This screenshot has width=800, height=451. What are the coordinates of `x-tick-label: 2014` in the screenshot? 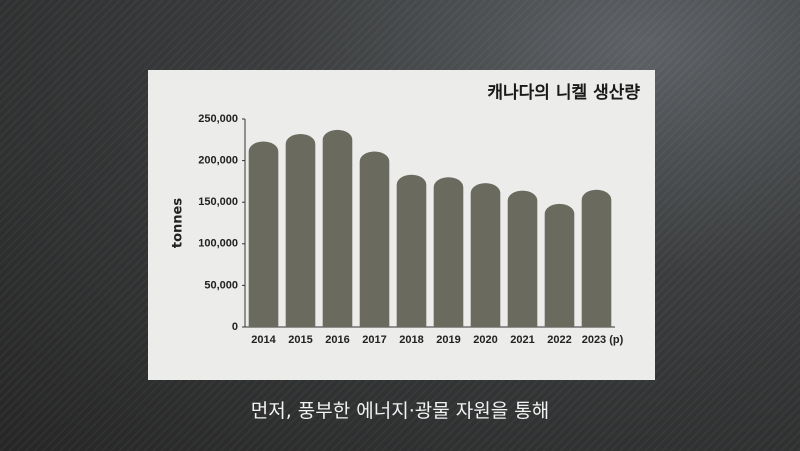 It's located at (263, 340).